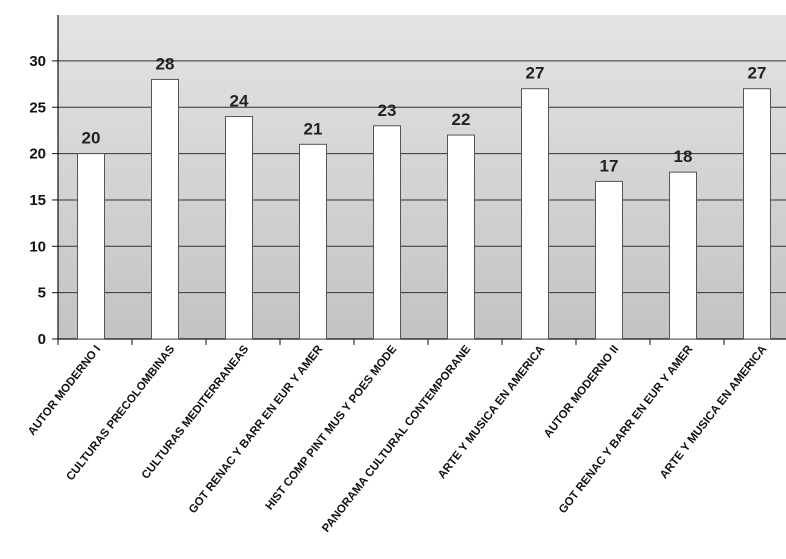  What do you see at coordinates (387, 110) in the screenshot?
I see `data-label: 23` at bounding box center [387, 110].